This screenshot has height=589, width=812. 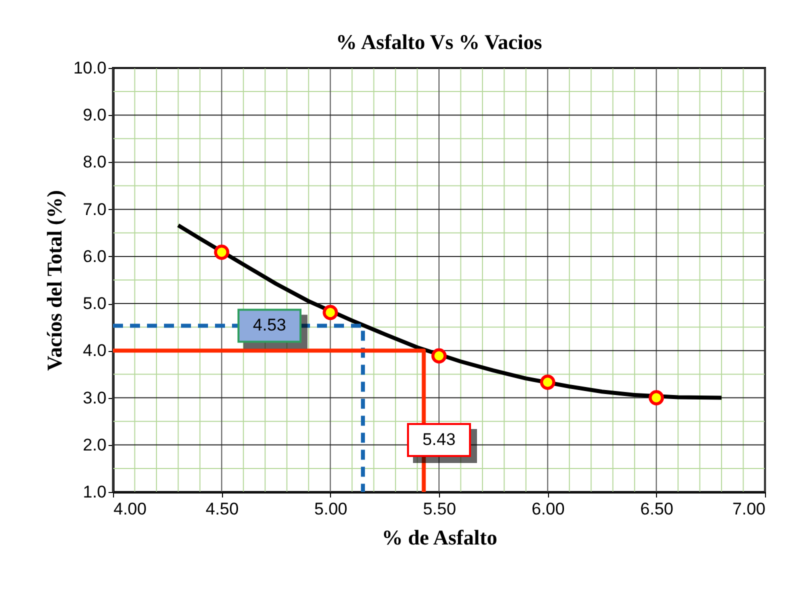 What do you see at coordinates (94, 209) in the screenshot?
I see `y-tick-label: 7.0` at bounding box center [94, 209].